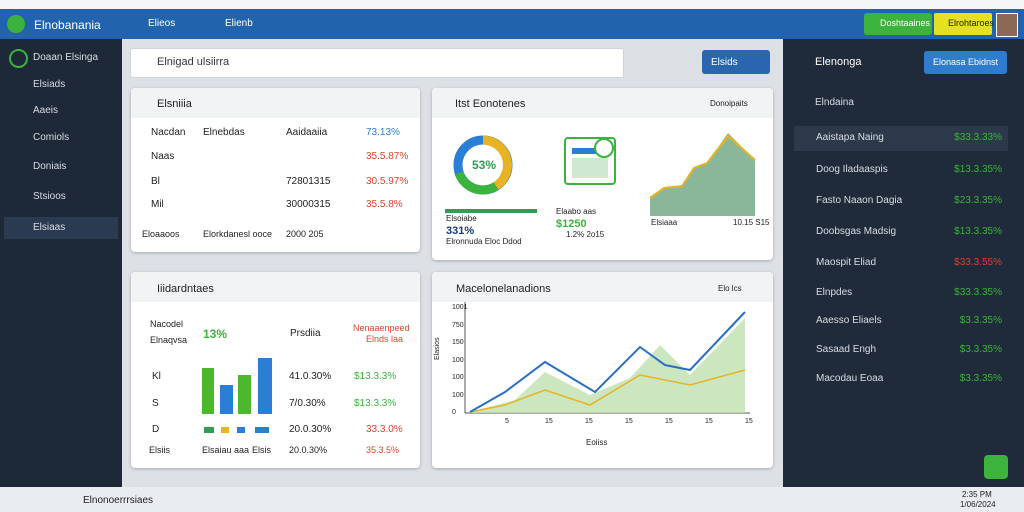 The image size is (1024, 512). What do you see at coordinates (383, 132) in the screenshot?
I see `table-header: 73.13%` at bounding box center [383, 132].